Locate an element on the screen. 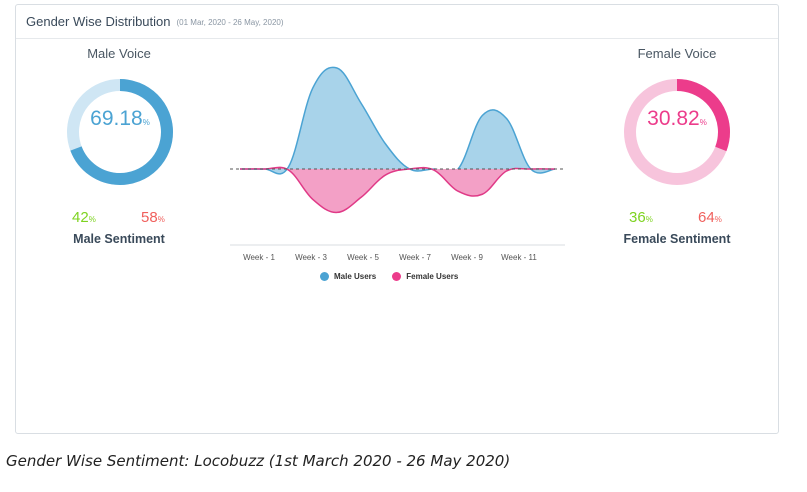 The height and width of the screenshot is (492, 807). legend-dot-female is located at coordinates (397, 276).